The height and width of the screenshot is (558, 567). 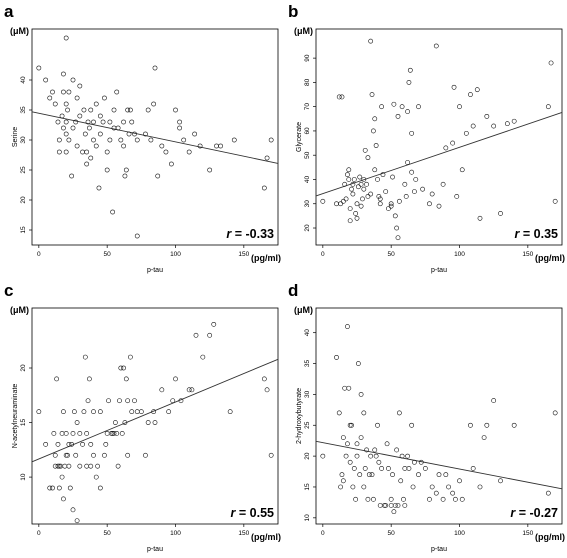 What do you see at coordinates (307, 82) in the screenshot?
I see `y-tick-label: 80` at bounding box center [307, 82].